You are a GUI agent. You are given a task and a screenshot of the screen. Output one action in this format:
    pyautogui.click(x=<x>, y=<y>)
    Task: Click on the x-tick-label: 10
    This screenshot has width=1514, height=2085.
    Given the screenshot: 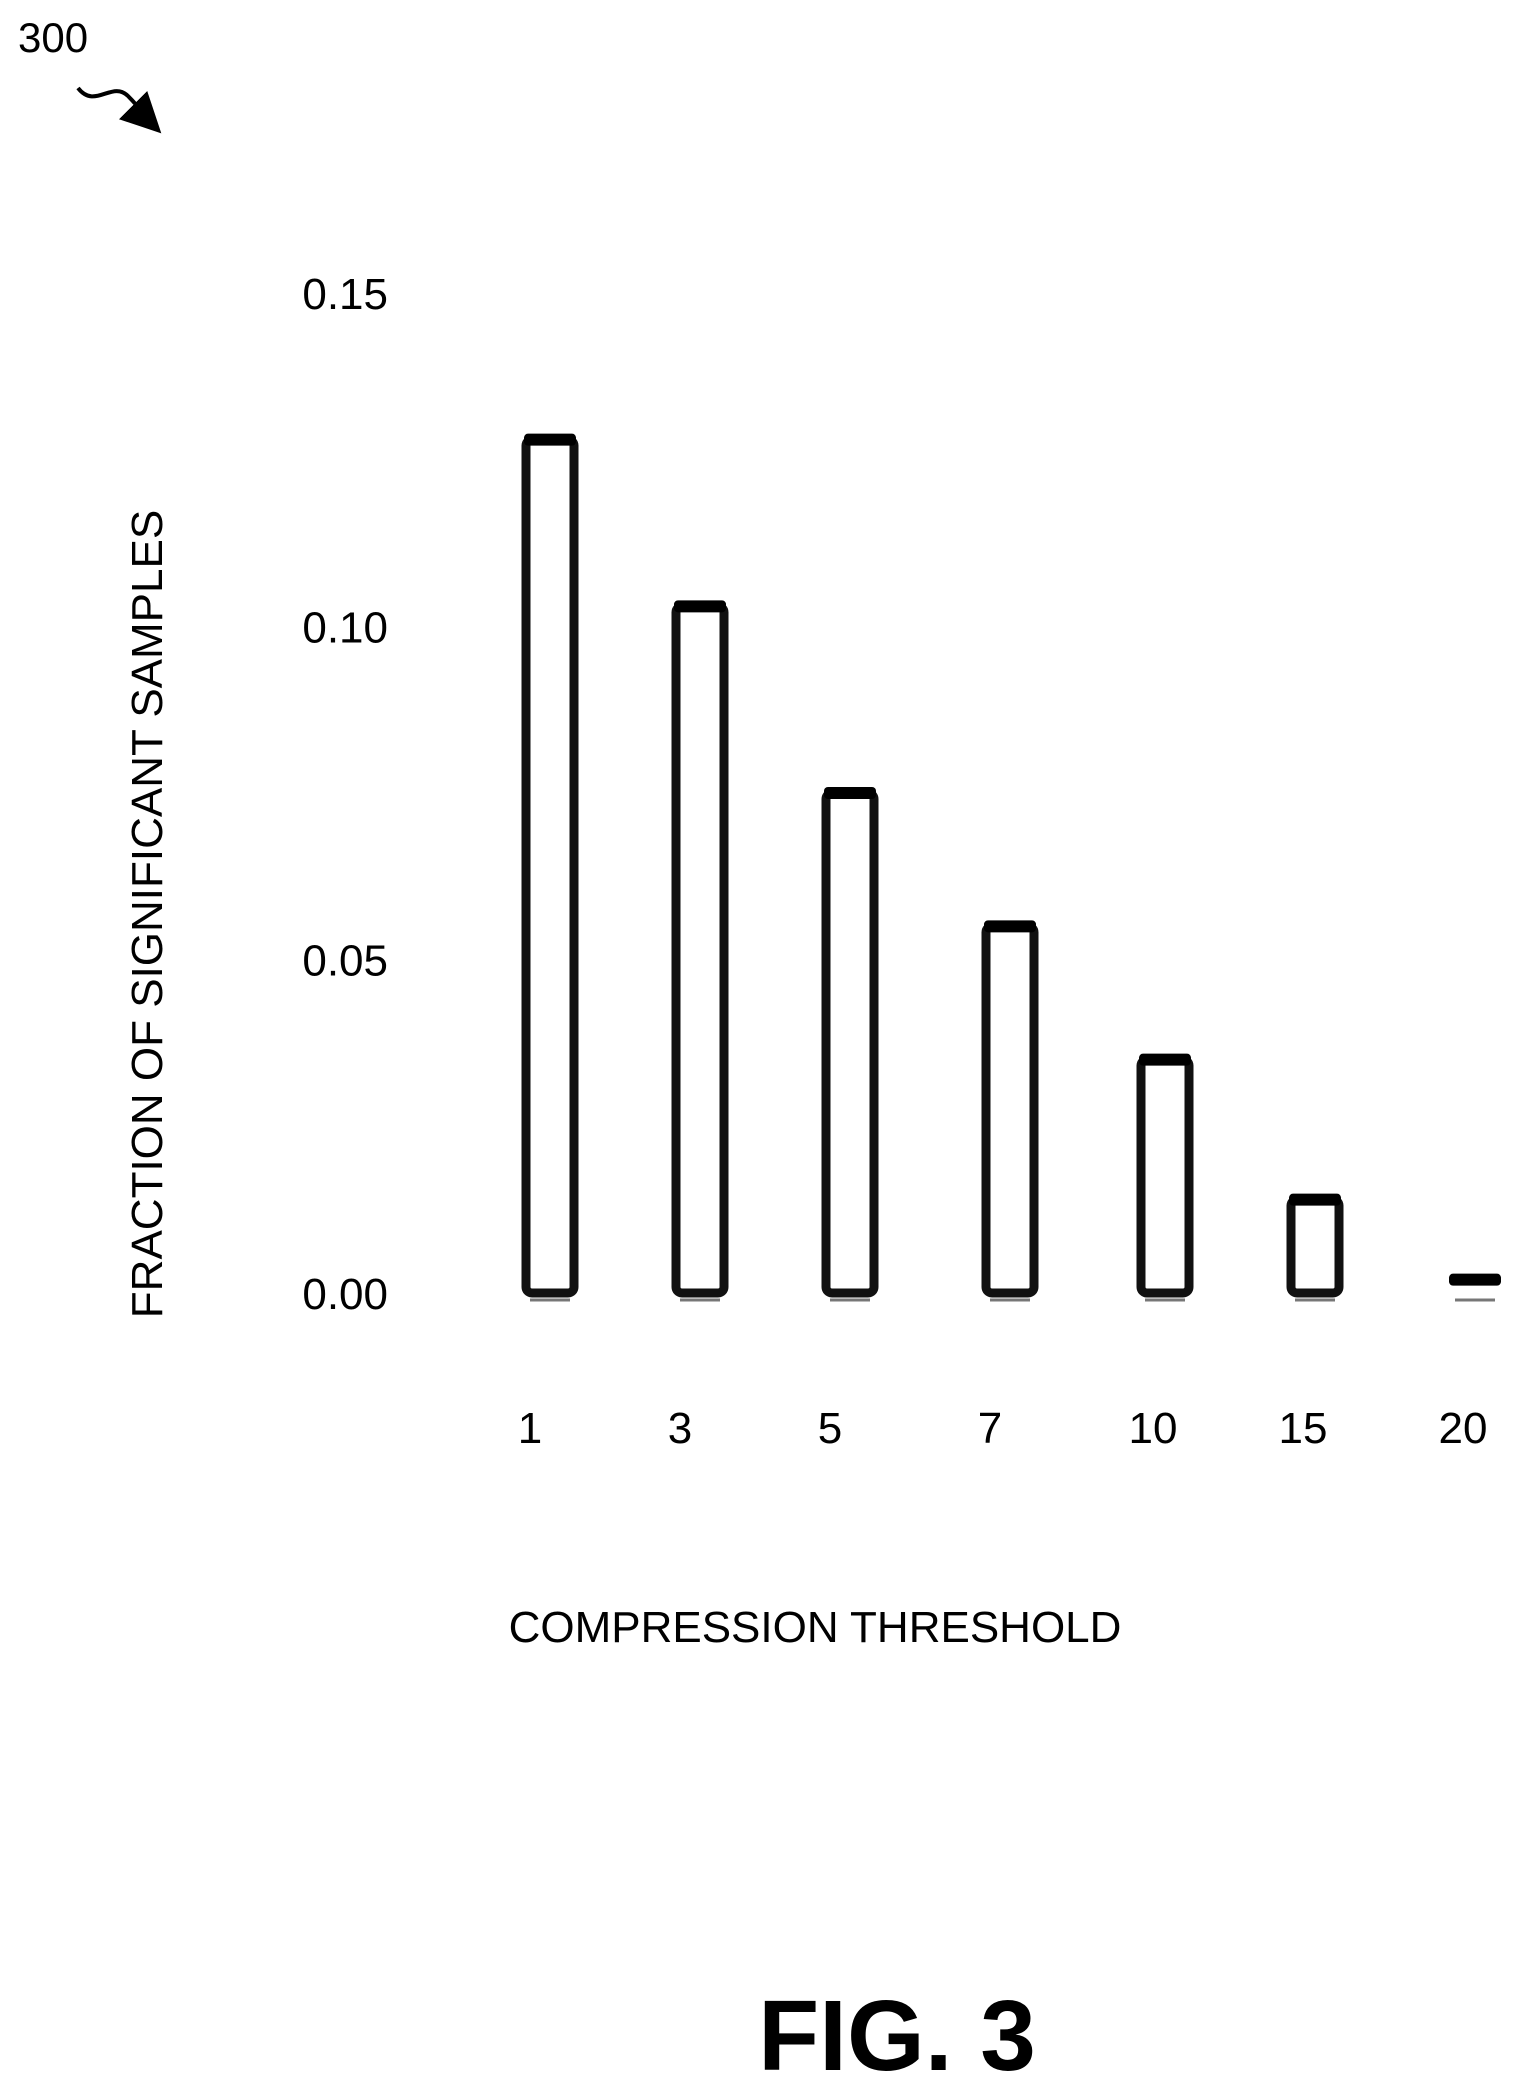 What is the action you would take?
    pyautogui.click(x=1153, y=1428)
    